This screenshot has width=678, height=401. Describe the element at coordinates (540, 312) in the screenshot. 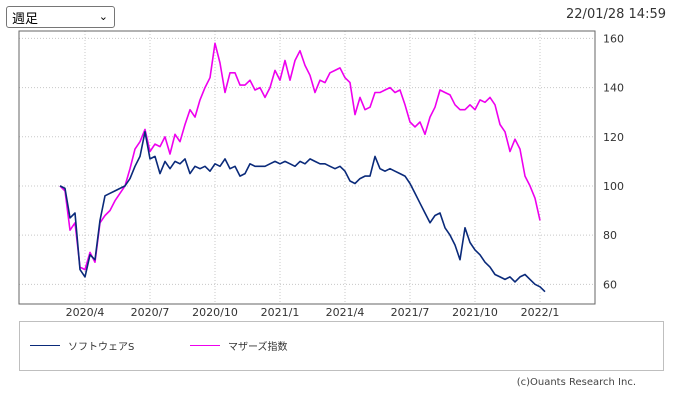

I see `x-tick-label: 2022/1` at that location.